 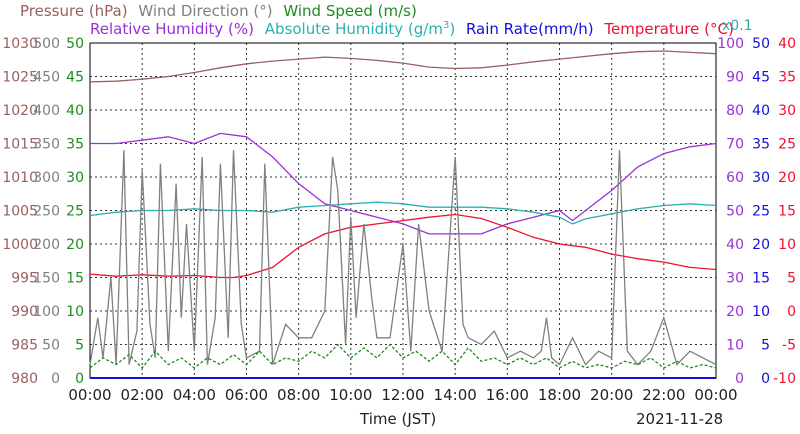 I want to click on x-tick-label: 04:00, so click(x=194, y=395).